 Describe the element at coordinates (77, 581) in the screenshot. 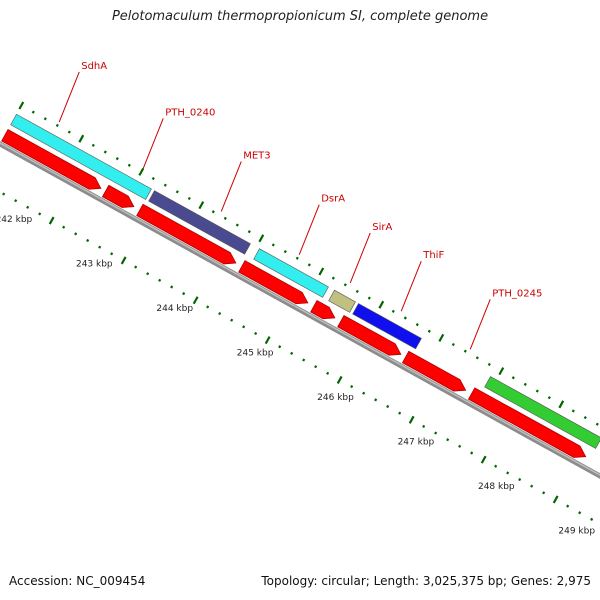

I see `accession-text: Accession: NC_009454` at that location.